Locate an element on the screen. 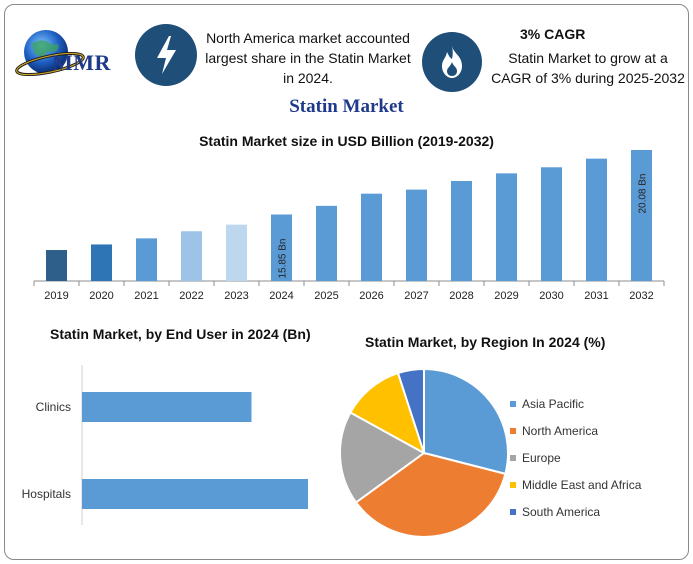  cagr-title: 3% CAGR is located at coordinates (553, 34).